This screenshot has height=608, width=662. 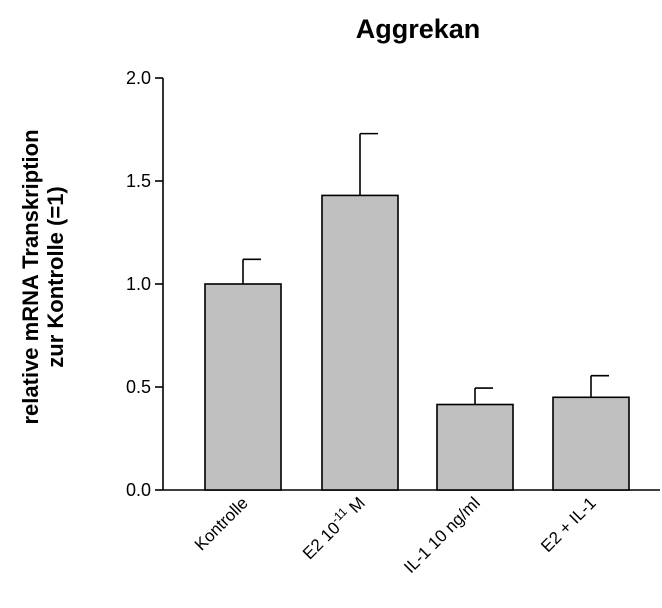 I want to click on category-label: E2 + IL-1, so click(x=568, y=524).